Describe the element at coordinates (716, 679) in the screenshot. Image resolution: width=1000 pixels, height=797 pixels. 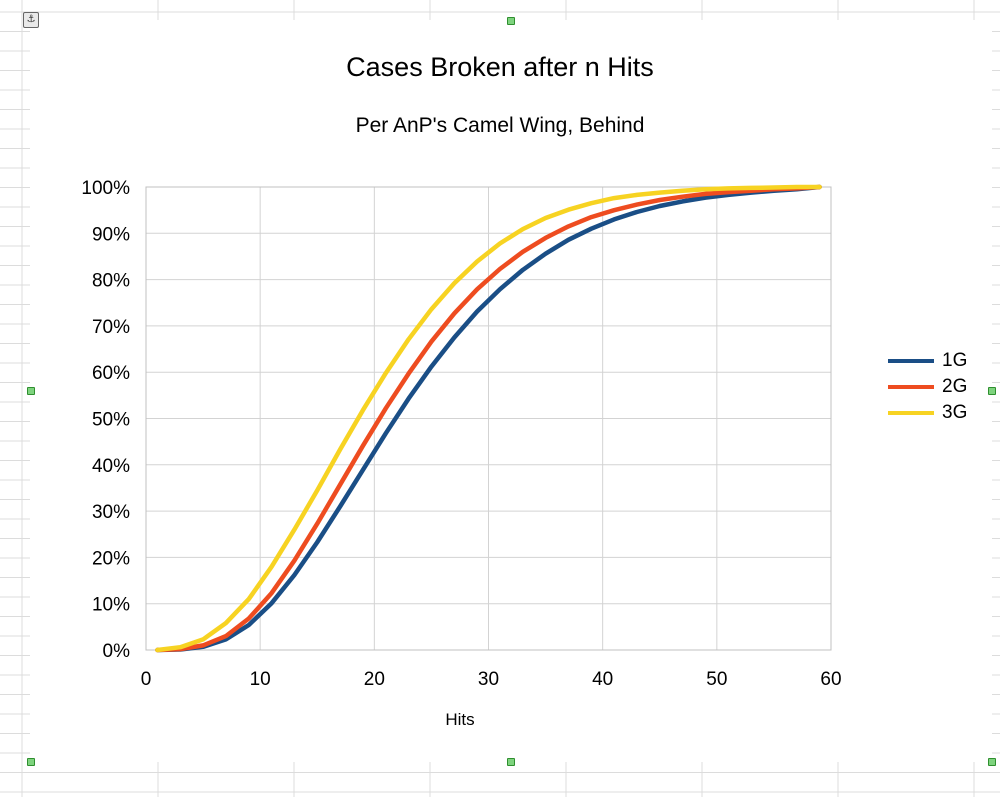
I see `x-tick-label: 50` at that location.